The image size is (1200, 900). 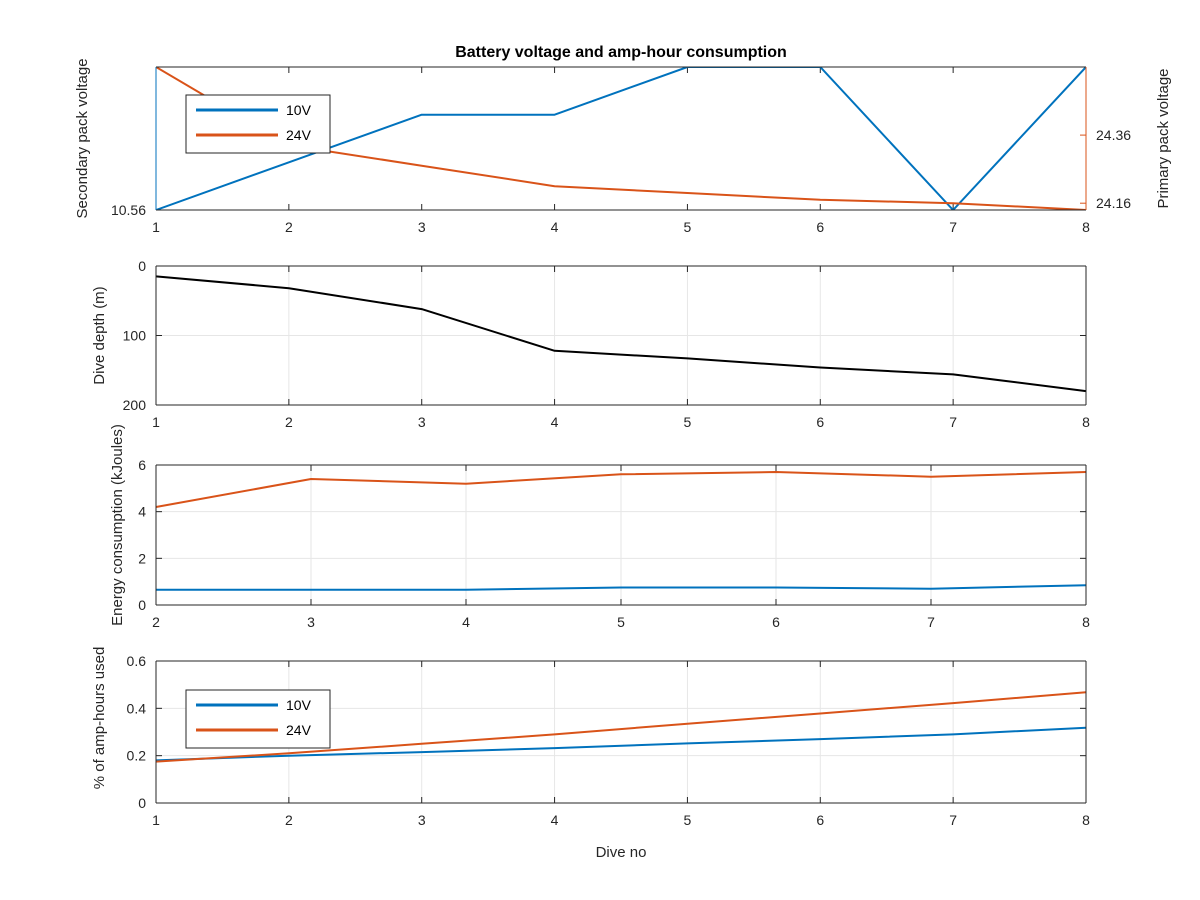 I want to click on x-axis-label: Dive no, so click(x=621, y=852).